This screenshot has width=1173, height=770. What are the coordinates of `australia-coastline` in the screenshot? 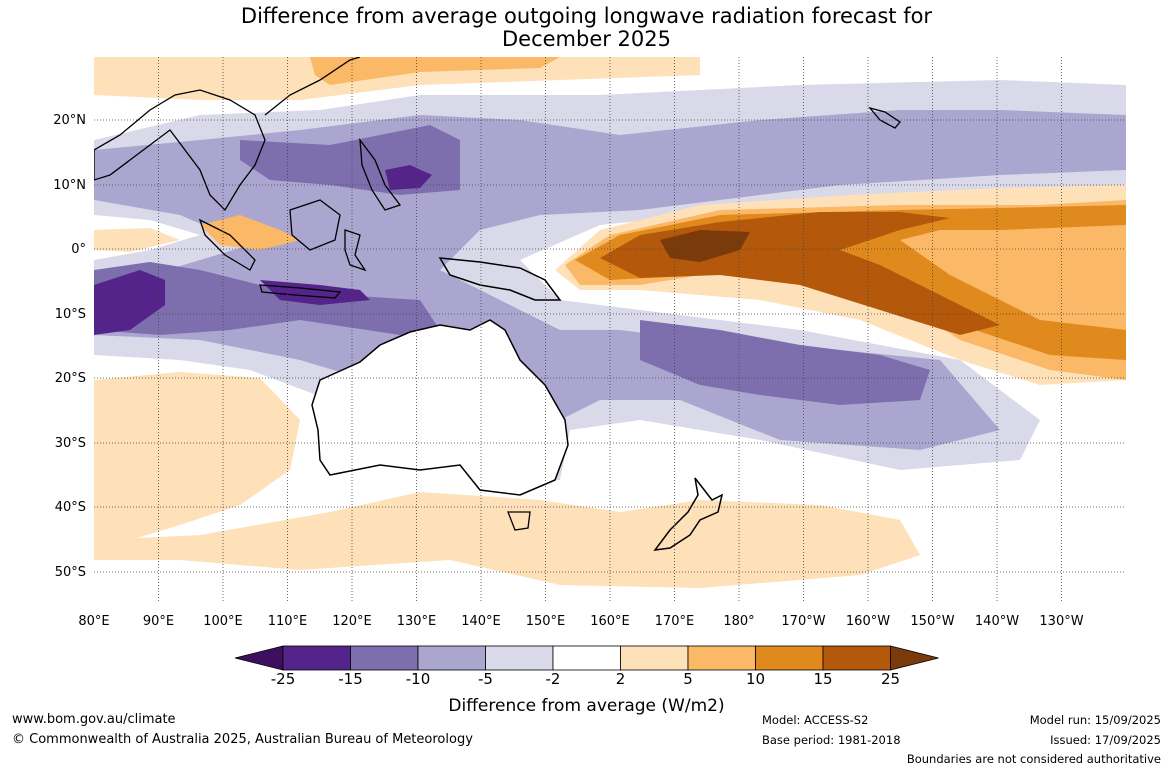 It's located at (440, 407).